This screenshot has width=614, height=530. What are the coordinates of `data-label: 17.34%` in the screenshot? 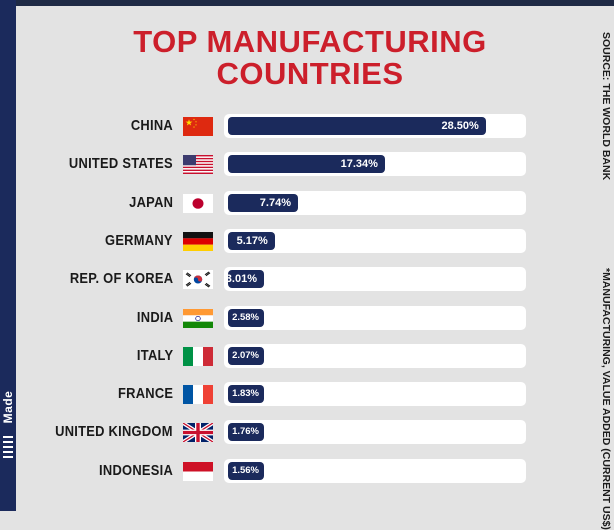 It's located at (359, 164).